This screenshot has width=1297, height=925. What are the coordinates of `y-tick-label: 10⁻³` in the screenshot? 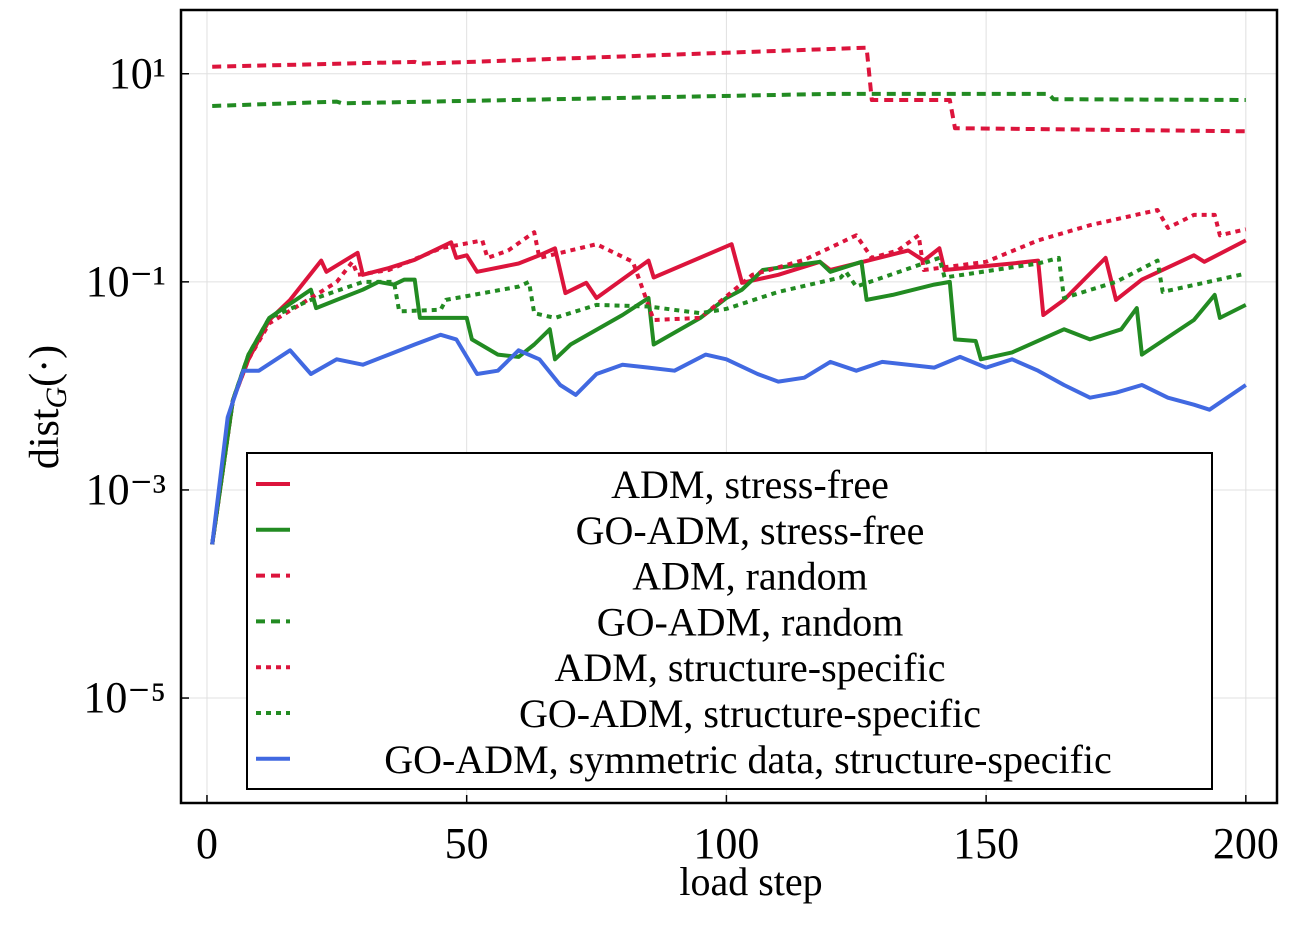 It's located at (126, 489).